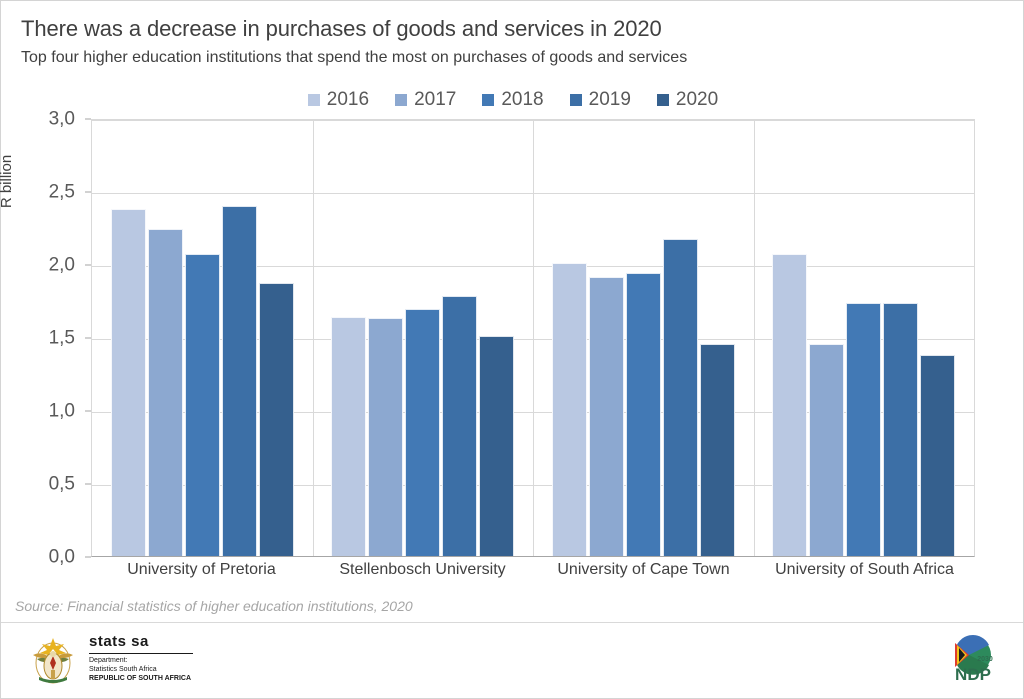  Describe the element at coordinates (61, 338) in the screenshot. I see `y-axis-tick-label: 1,5` at that location.